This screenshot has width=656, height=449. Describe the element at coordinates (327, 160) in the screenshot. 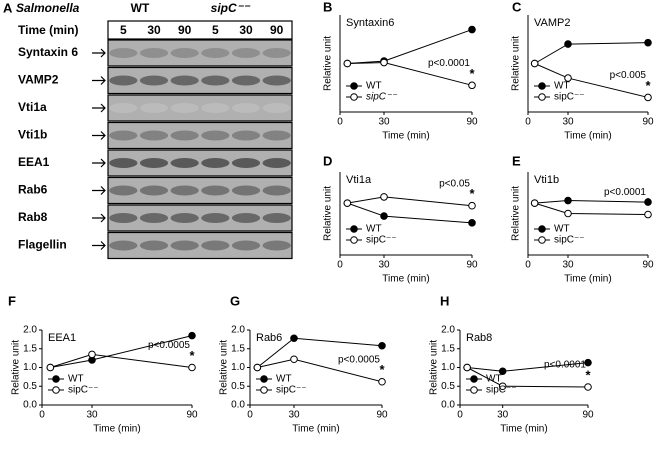

I see `panel-letter: D` at that location.